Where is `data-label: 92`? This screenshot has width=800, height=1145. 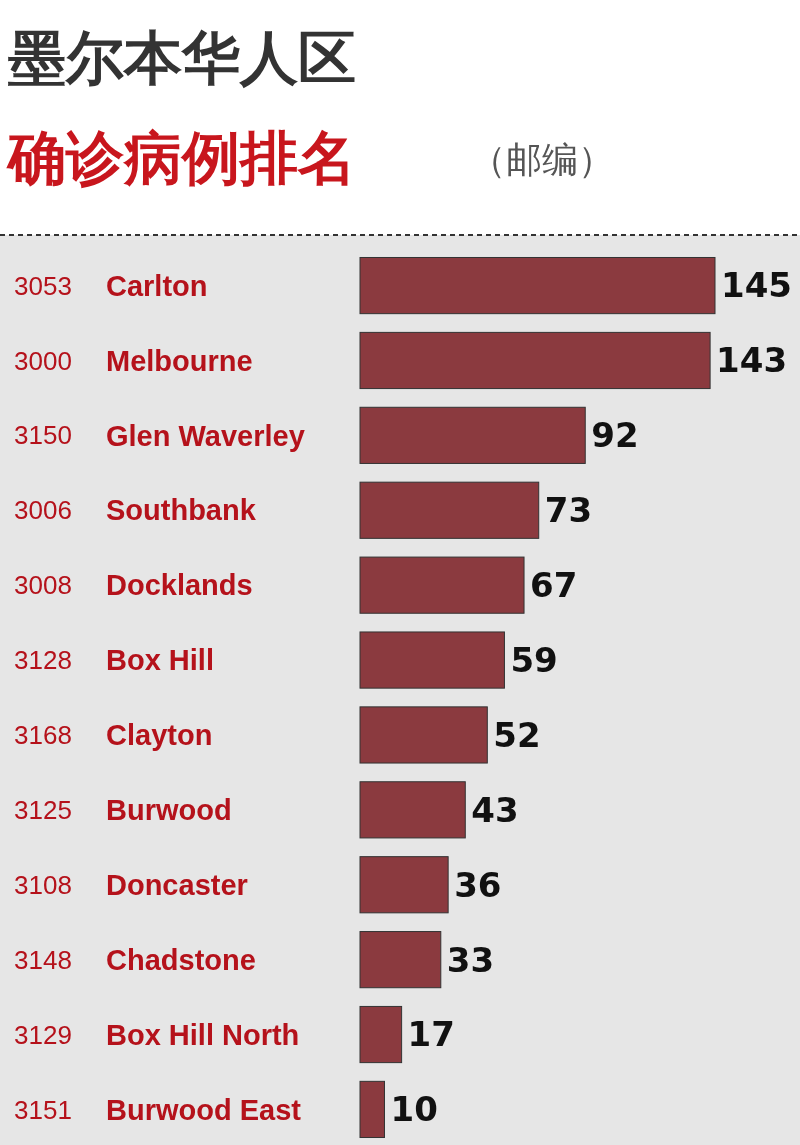
data-label: 92 is located at coordinates (615, 435).